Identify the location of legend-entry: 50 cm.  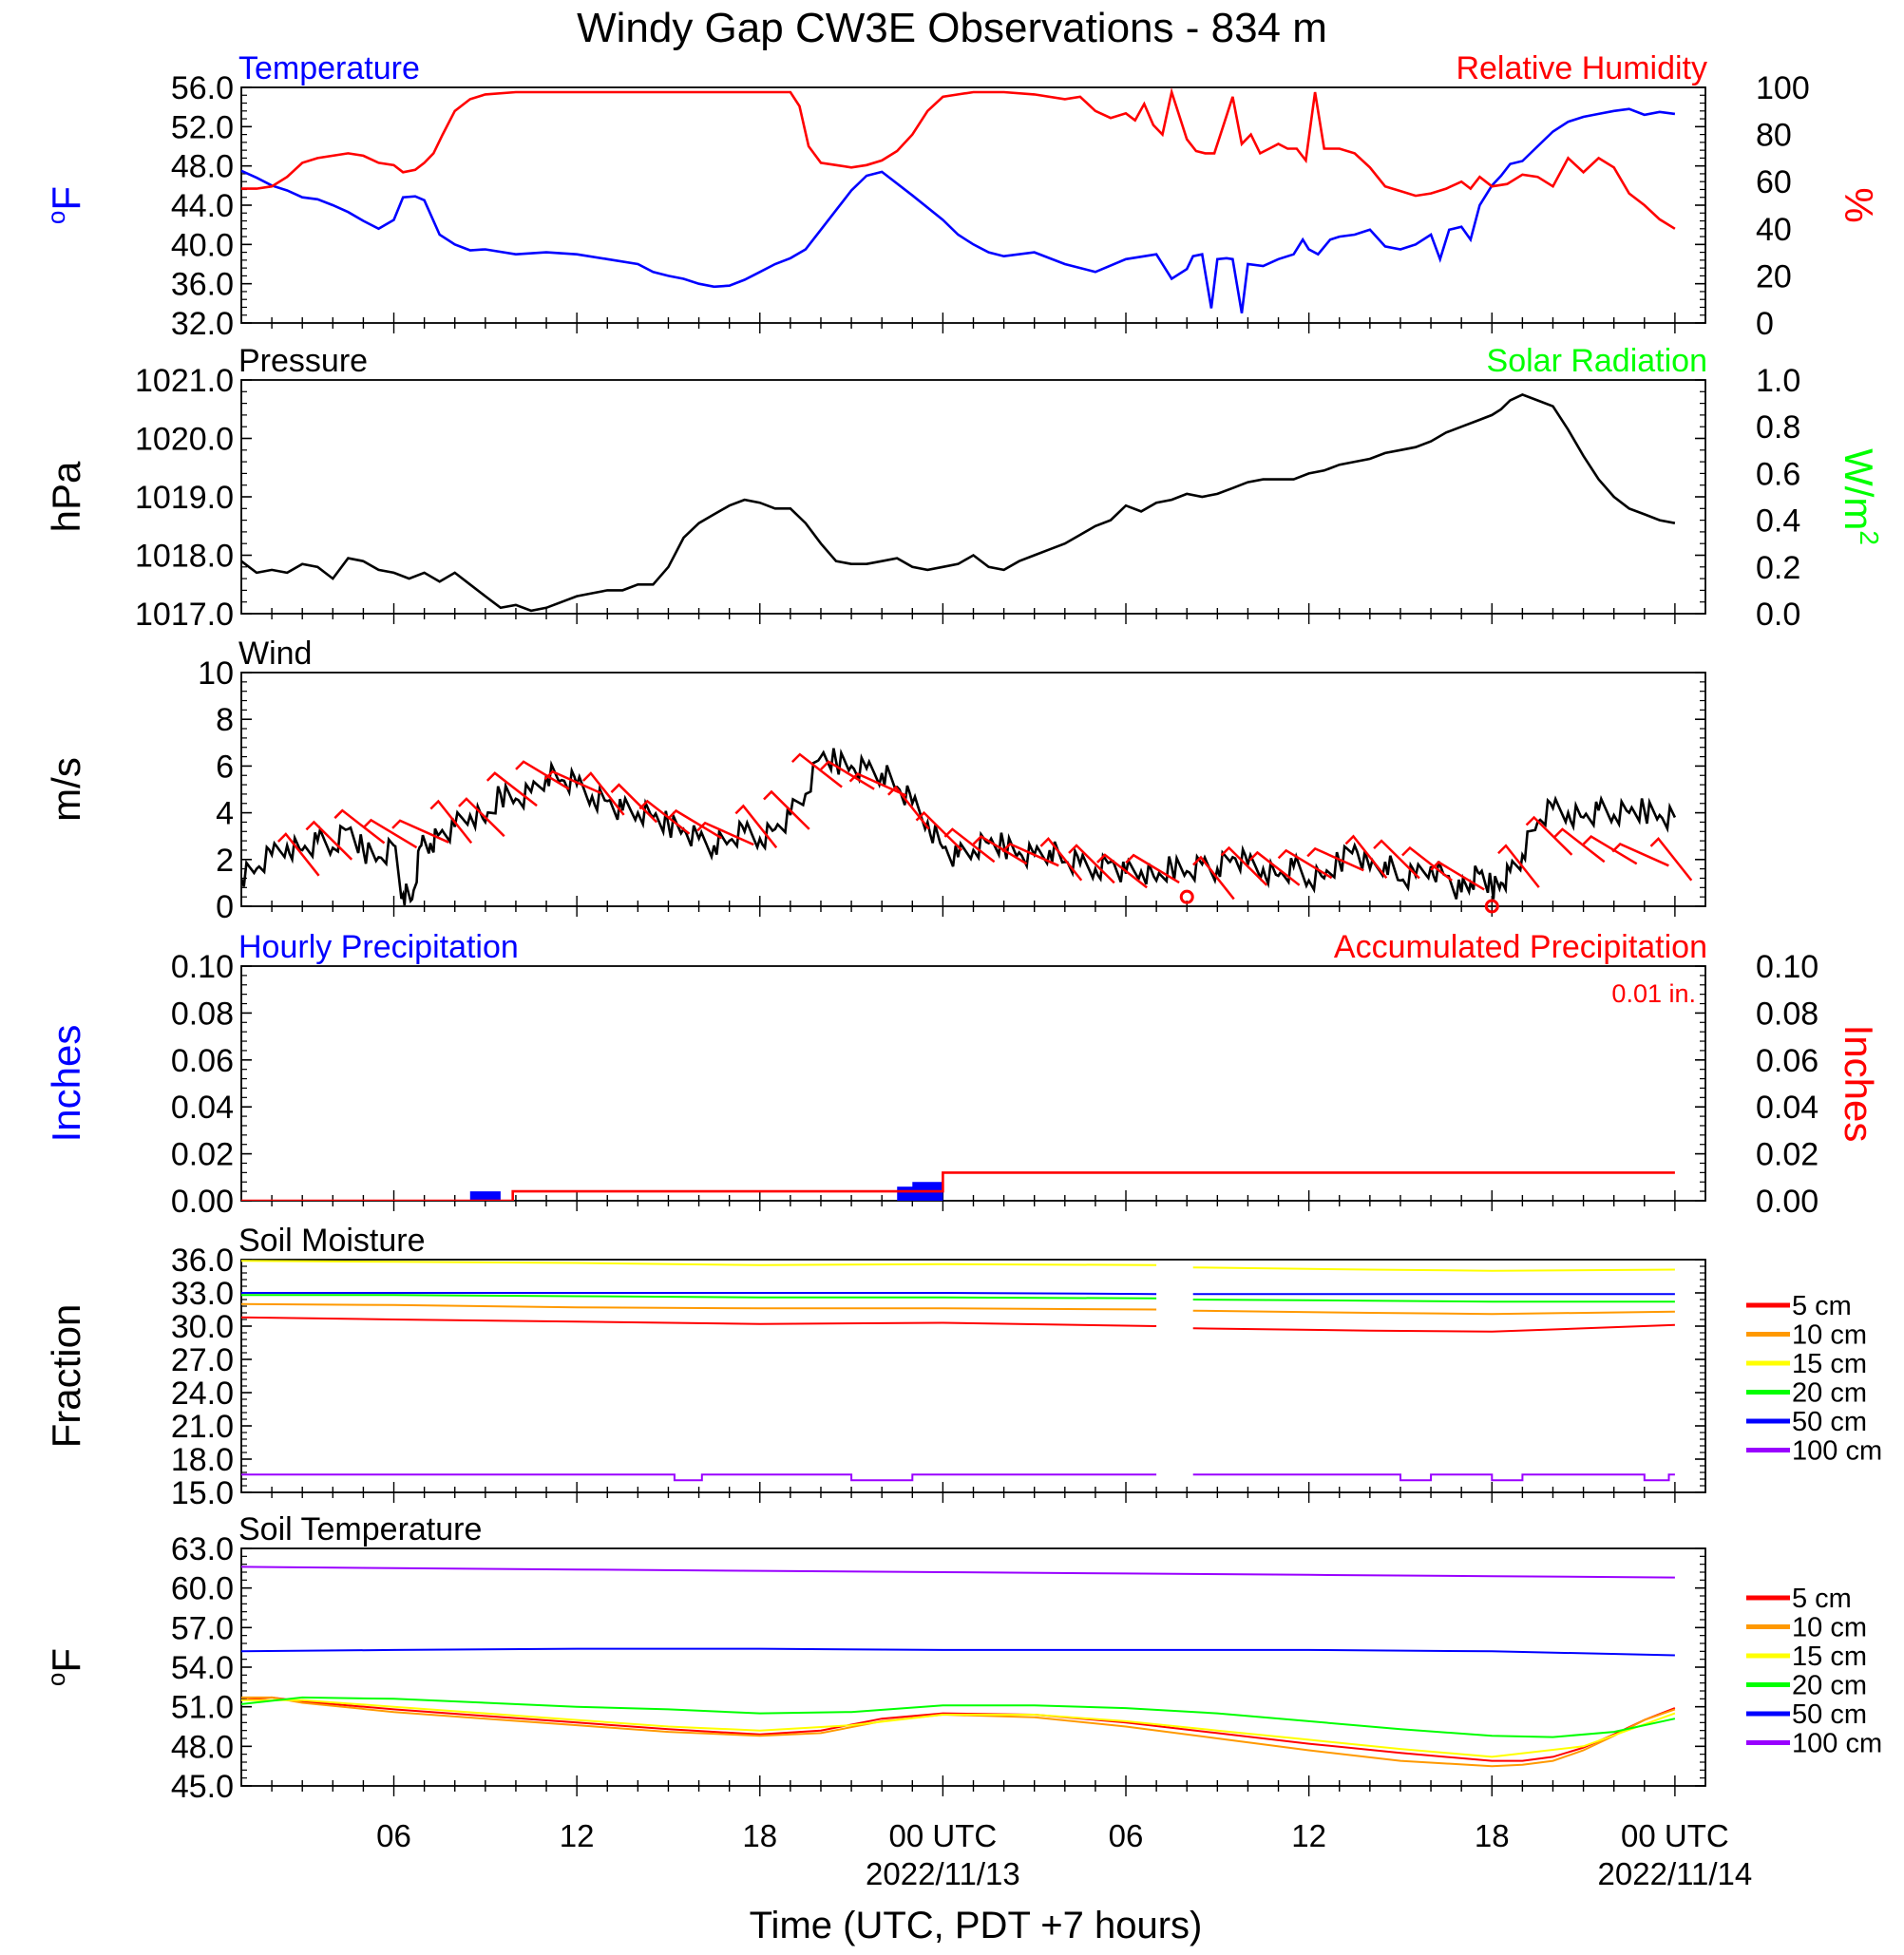
(1807, 1714).